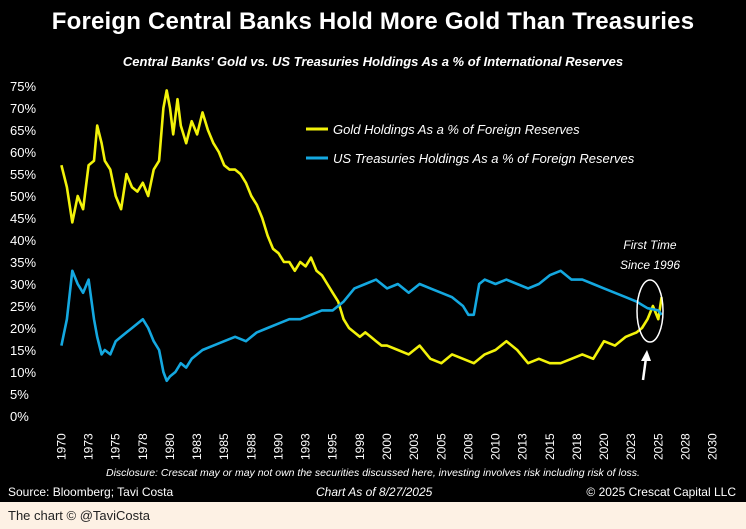 The width and height of the screenshot is (746, 529). I want to click on y-tick-label: 10%, so click(23, 372).